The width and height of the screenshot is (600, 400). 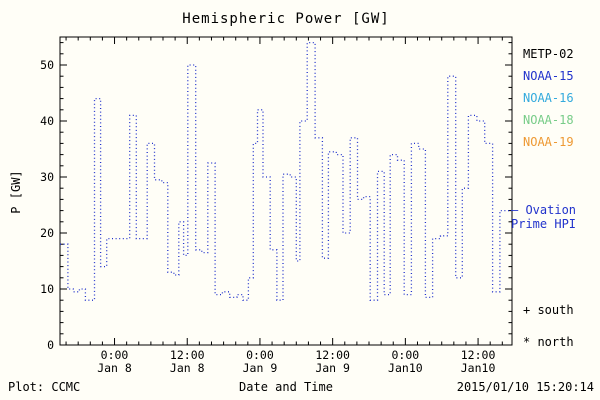 What do you see at coordinates (405, 361) in the screenshot?
I see `x-tick-label: 0:00 Jan10` at bounding box center [405, 361].